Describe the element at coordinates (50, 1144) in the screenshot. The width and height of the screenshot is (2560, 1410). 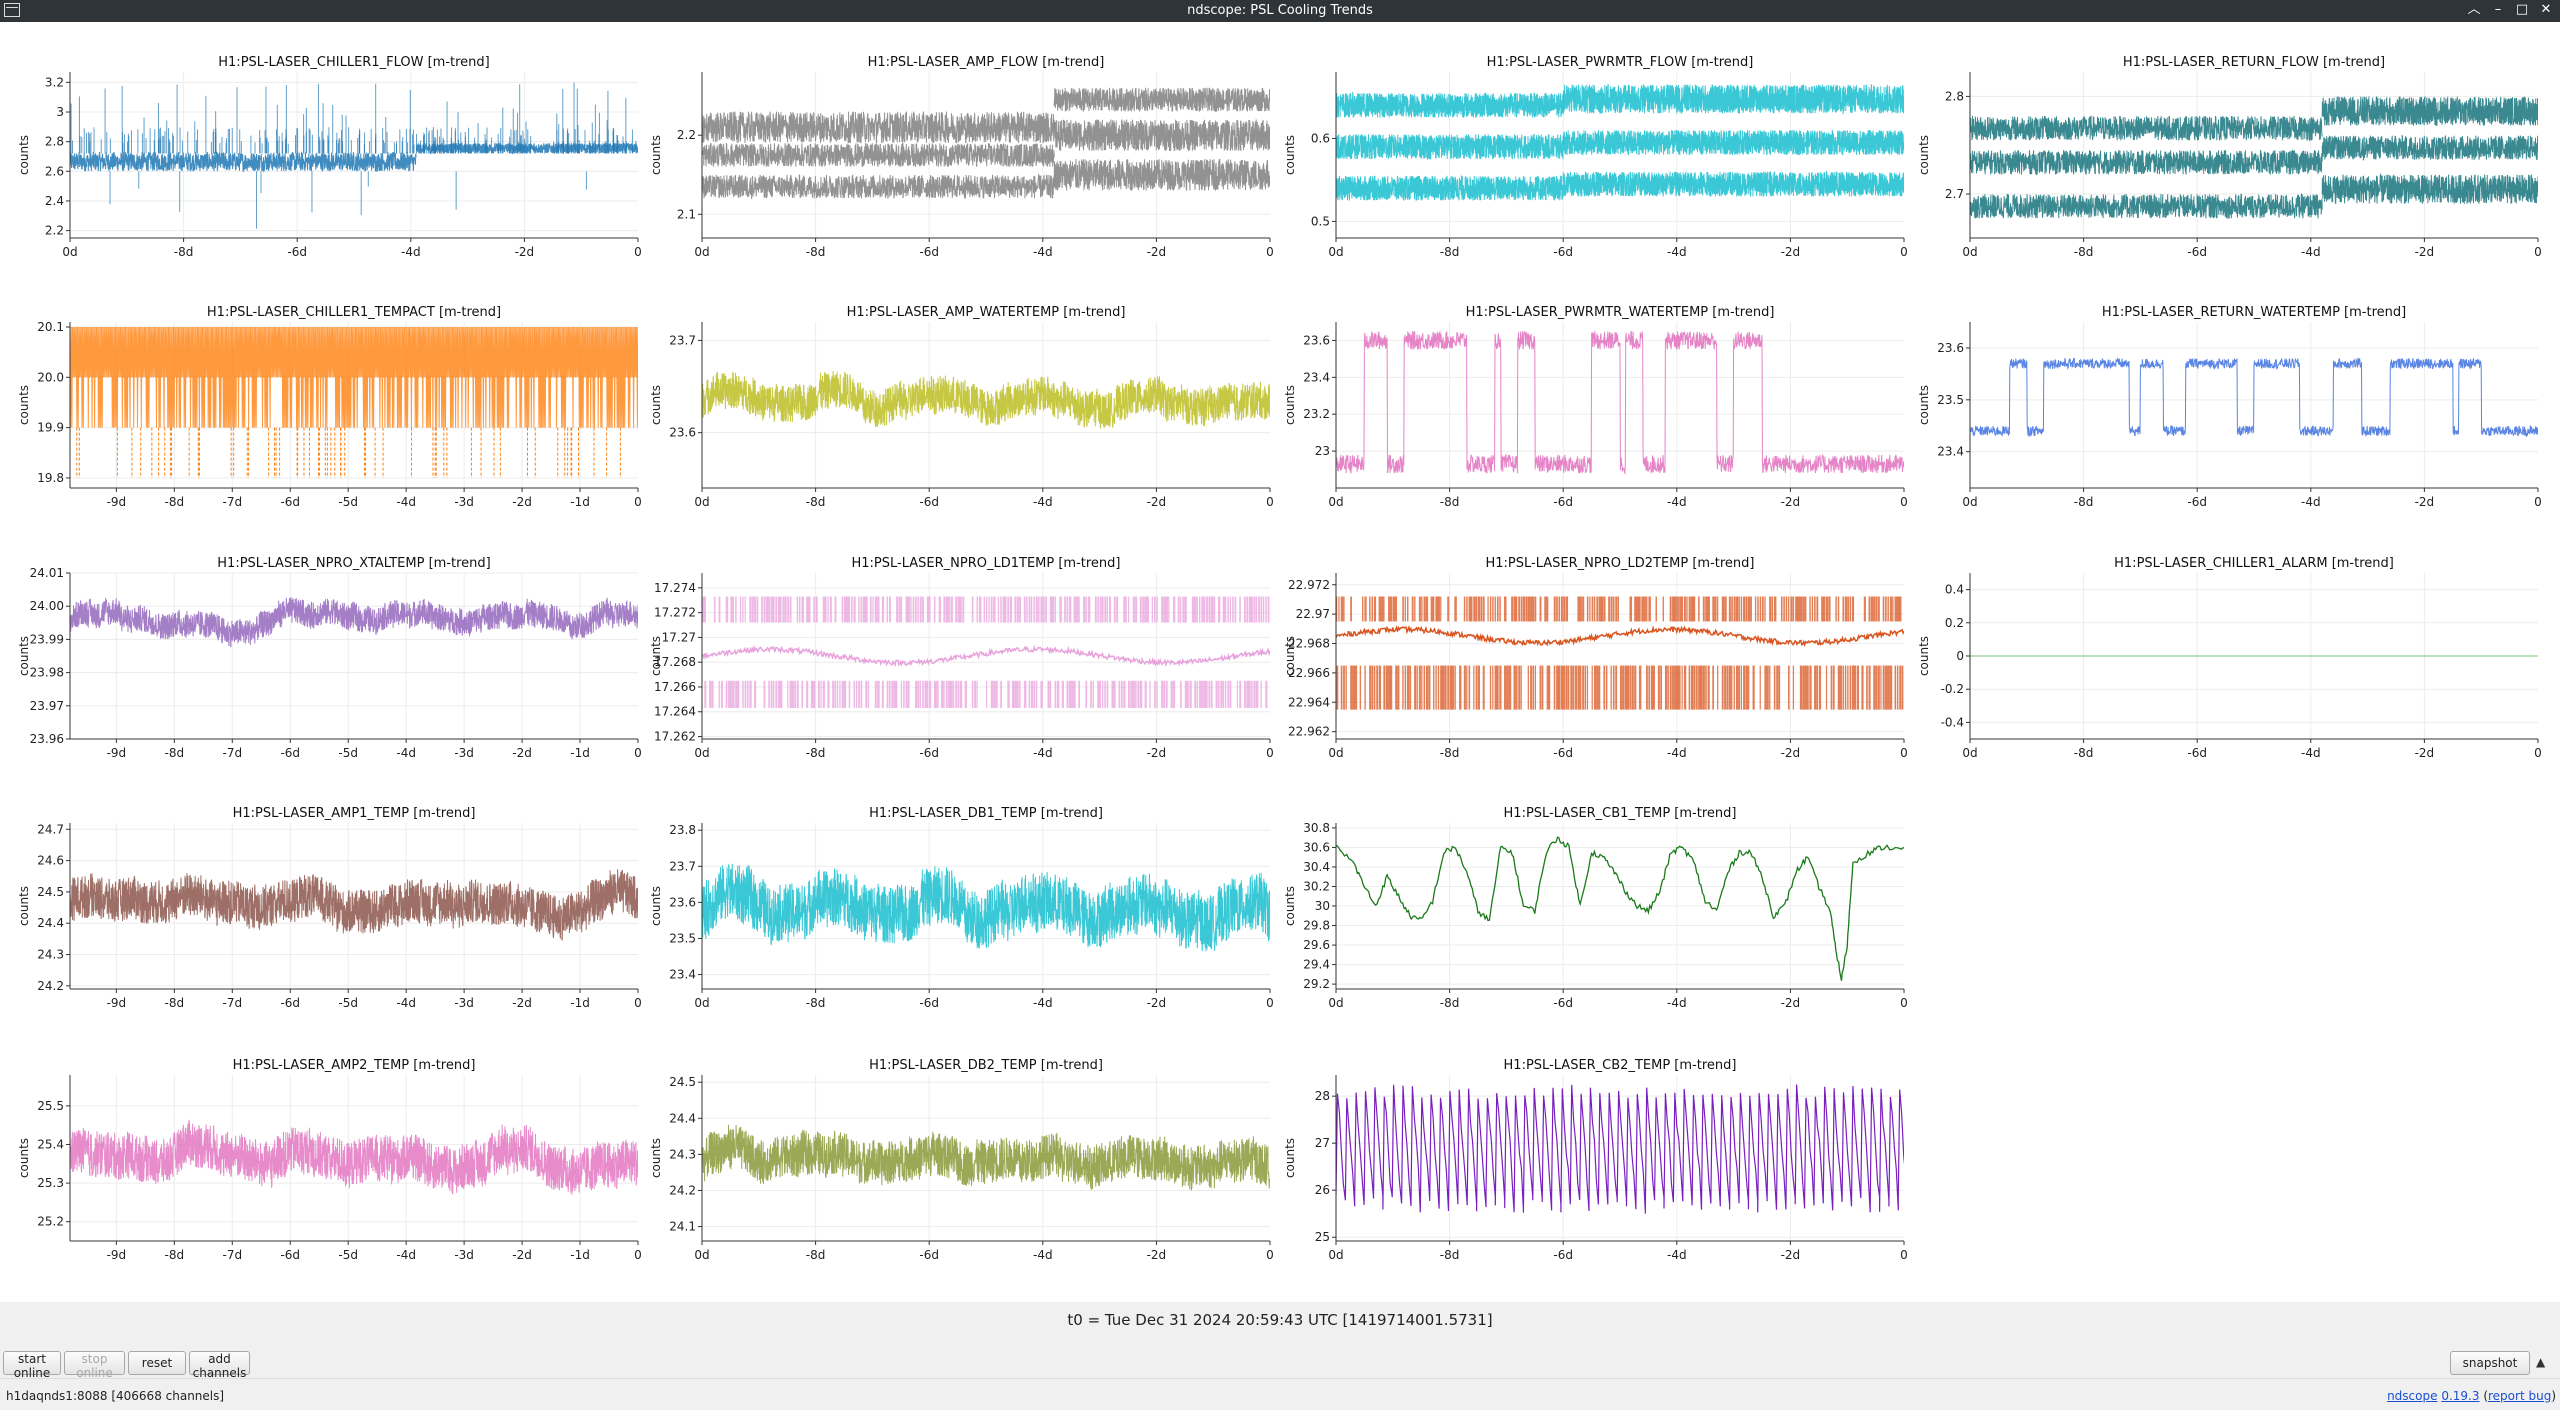
I see `y-tick-label: 25.4` at that location.